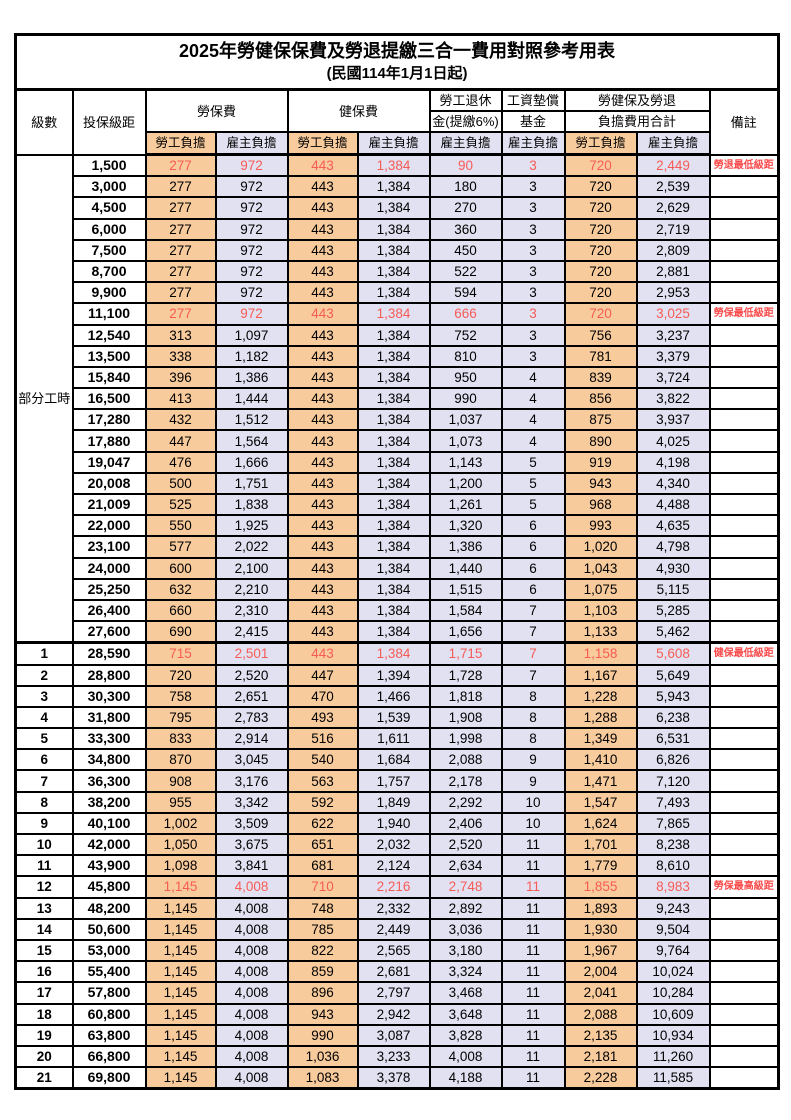  What do you see at coordinates (322, 696) in the screenshot?
I see `health-insurance-employee-cell: 470` at bounding box center [322, 696].